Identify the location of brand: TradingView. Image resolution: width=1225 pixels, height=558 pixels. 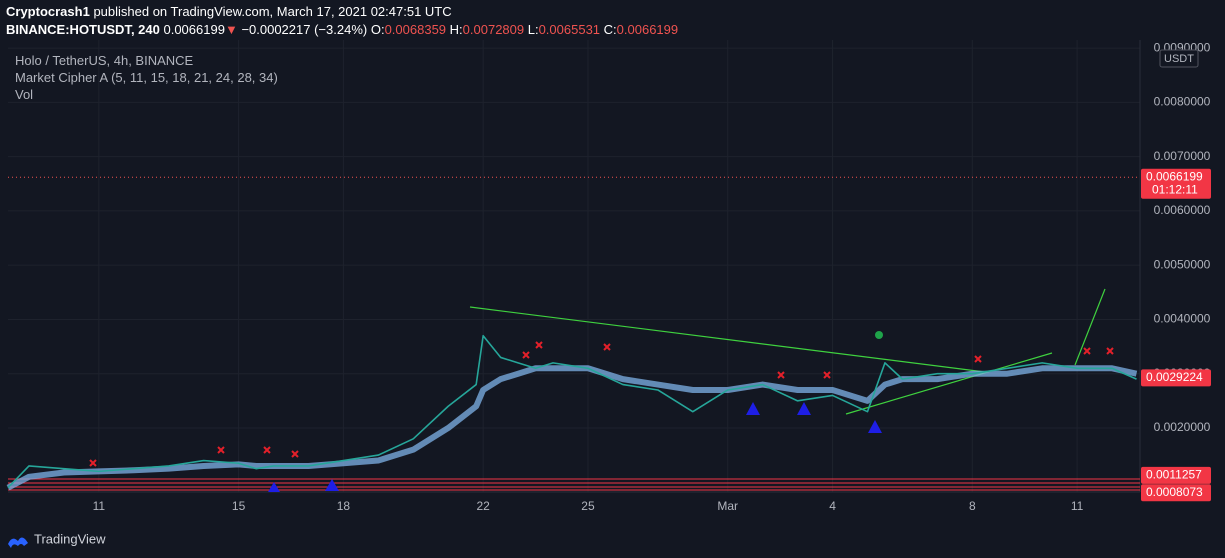
(70, 538).